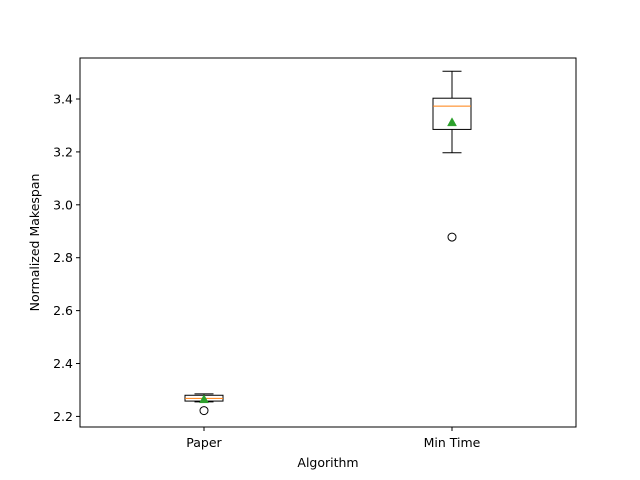  What do you see at coordinates (63, 151) in the screenshot?
I see `y-tick-label: 3.2` at bounding box center [63, 151].